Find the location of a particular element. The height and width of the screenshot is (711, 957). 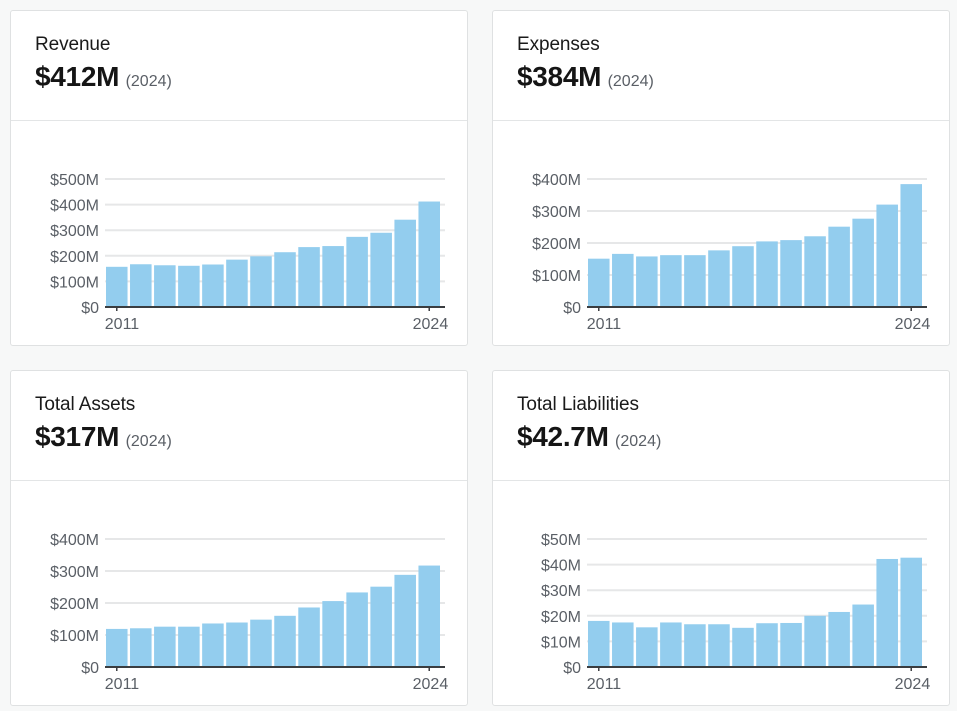

y-tick-label: $50M is located at coordinates (561, 540).